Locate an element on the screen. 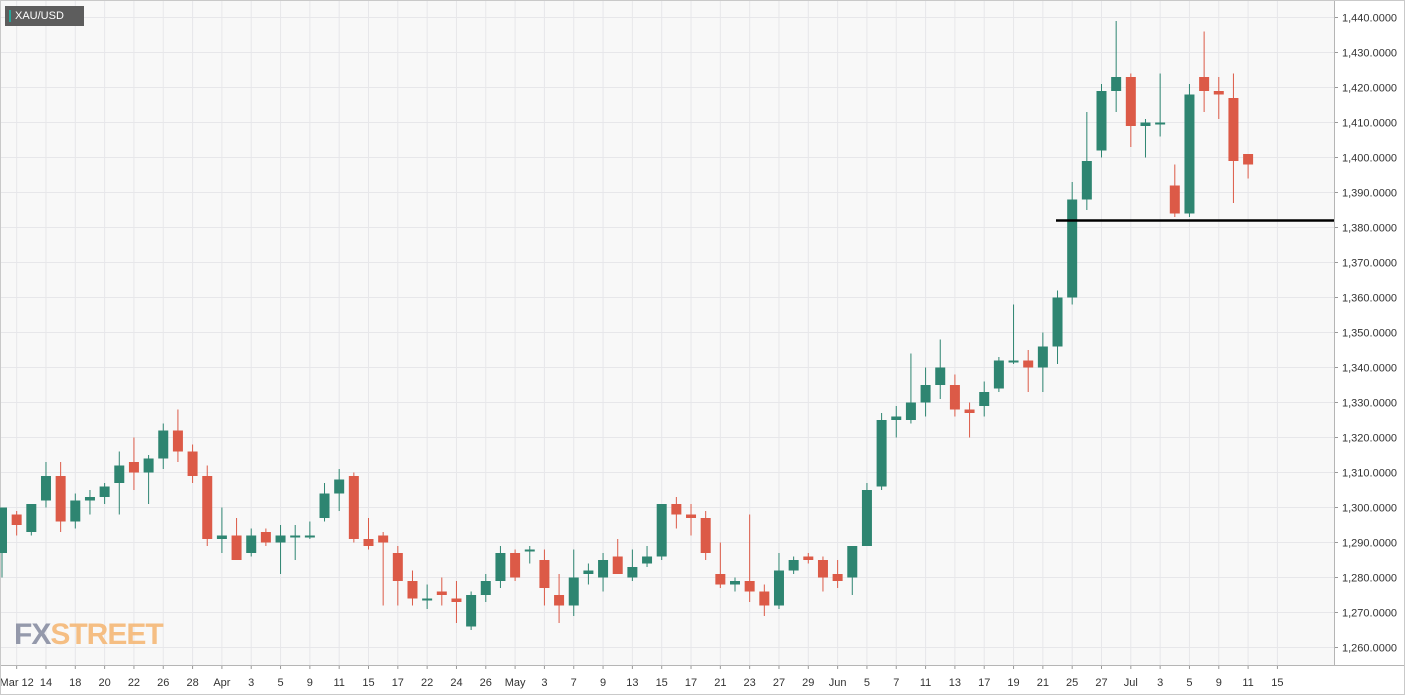 The width and height of the screenshot is (1405, 695). x-tick-label: Mar 12 is located at coordinates (17, 683).